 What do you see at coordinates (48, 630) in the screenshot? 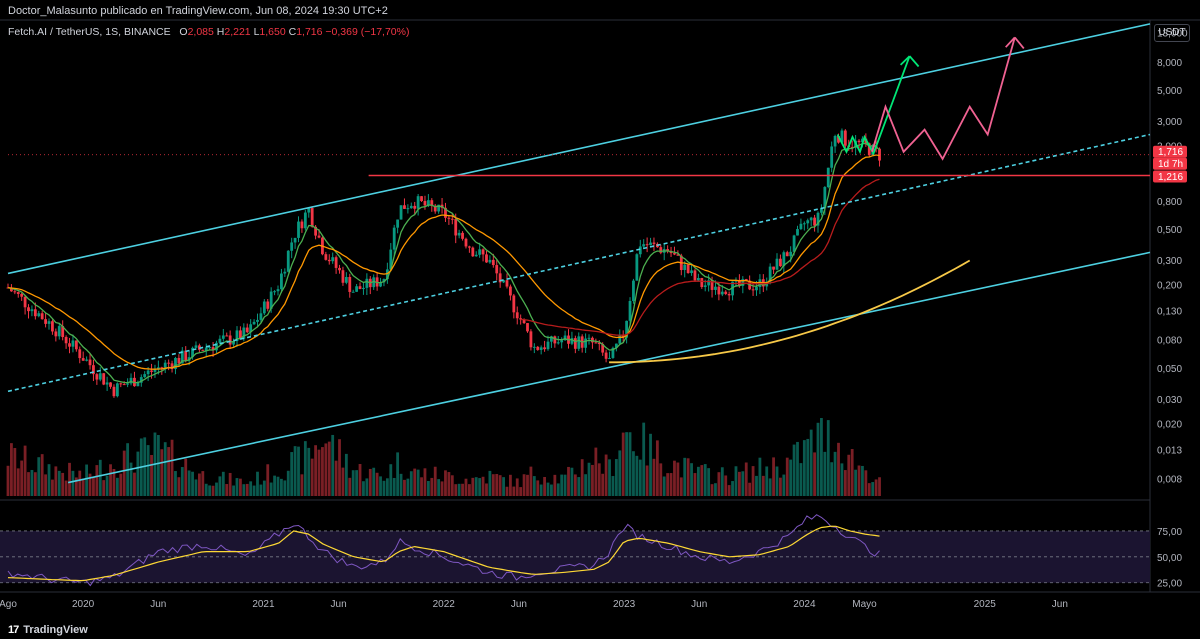
I see `tradingview-brand: 17 TradingView` at bounding box center [48, 630].